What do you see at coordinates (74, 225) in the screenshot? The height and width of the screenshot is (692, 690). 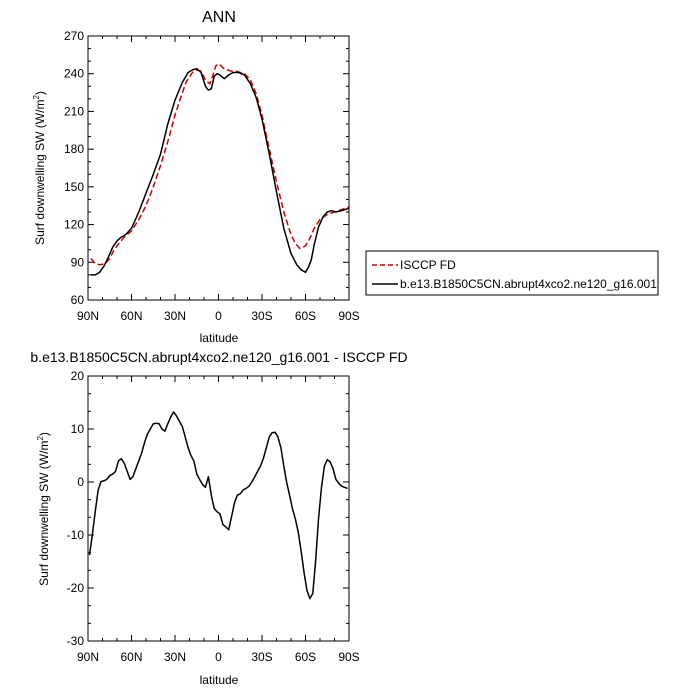 I see `top-y-tick-label: 120` at bounding box center [74, 225].